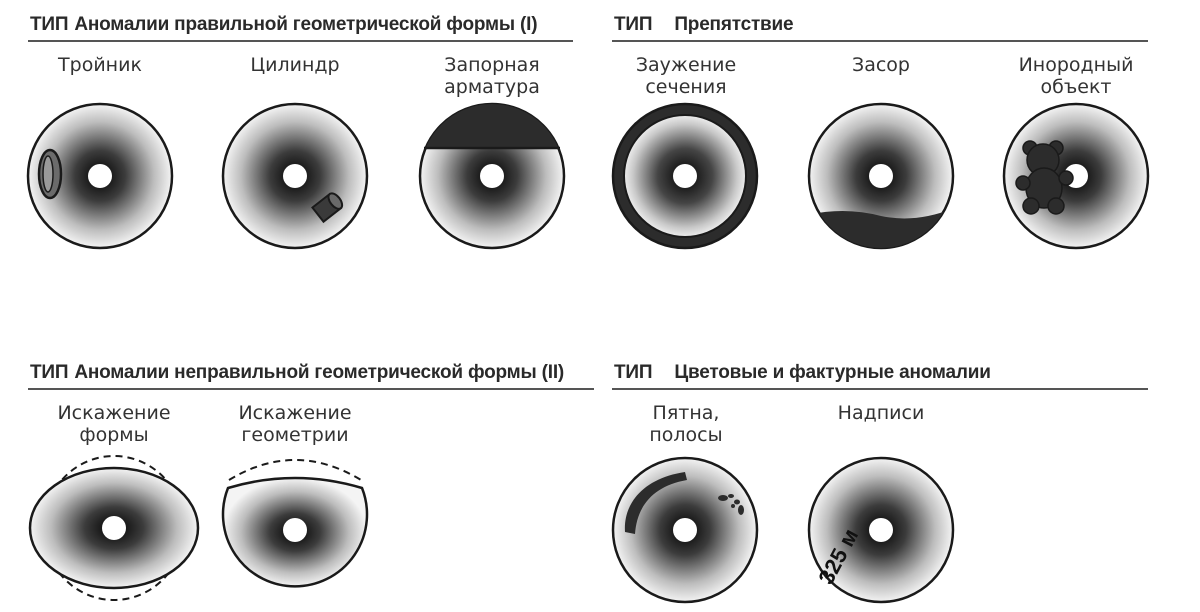 The image size is (1200, 612). I want to click on label-shutoff-valve: Запорная арматура, so click(492, 76).